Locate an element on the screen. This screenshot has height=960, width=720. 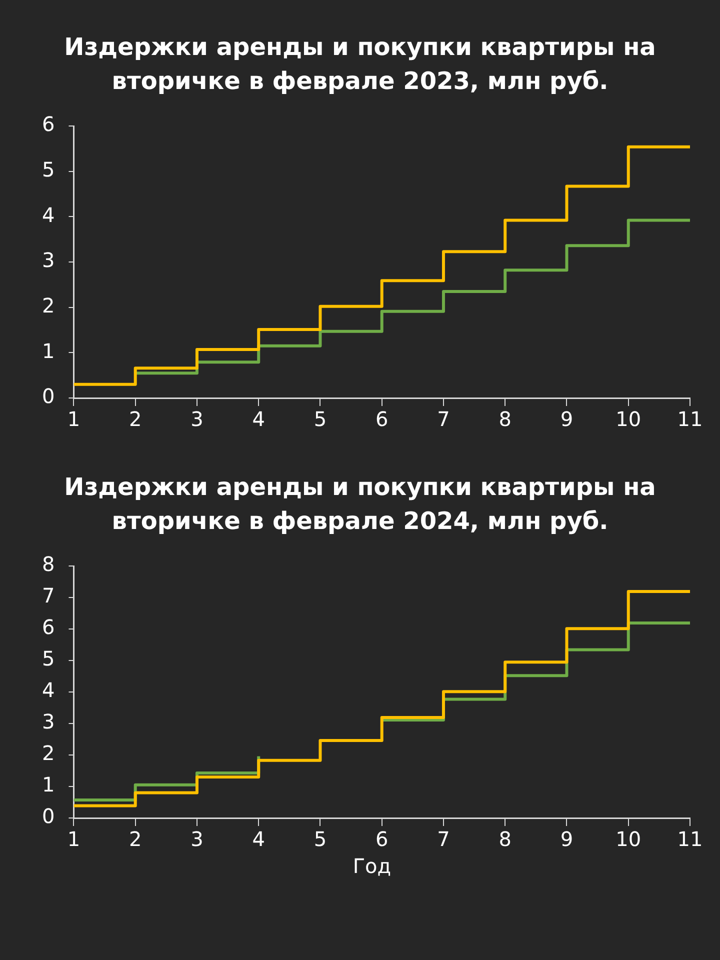
chart-title: Издержки аренды и покупки квартиры на вторичке в феврале 2024, млн руб. is located at coordinates (360, 504).